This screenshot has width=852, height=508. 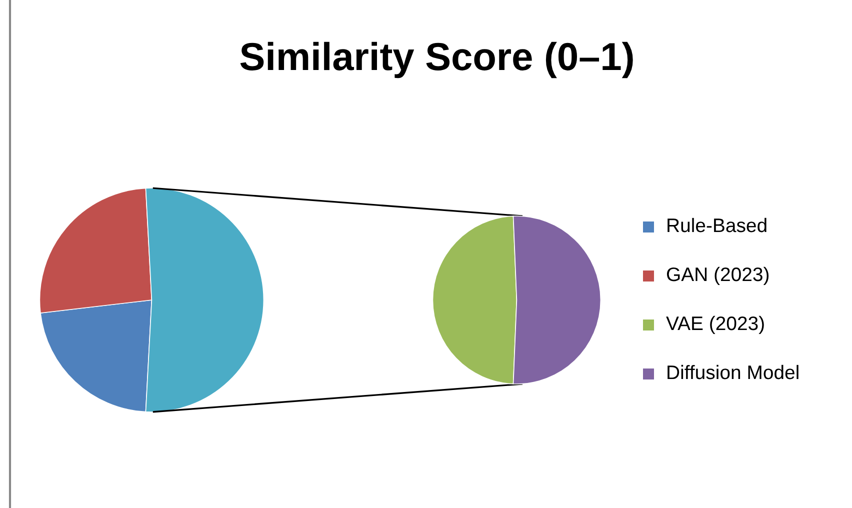 I want to click on legend-label: Diffusion Model, so click(x=733, y=372).